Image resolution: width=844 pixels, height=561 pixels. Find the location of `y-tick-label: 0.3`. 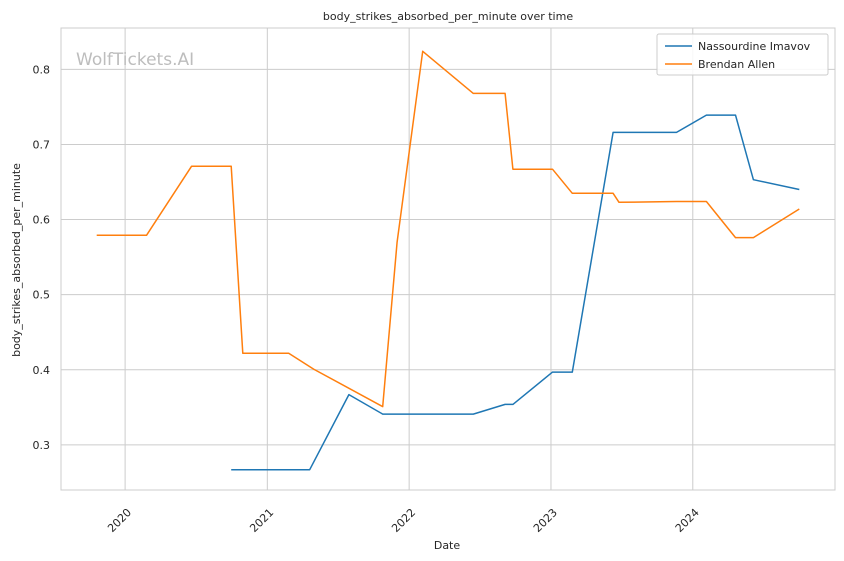

y-tick-label: 0.3 is located at coordinates (42, 445).